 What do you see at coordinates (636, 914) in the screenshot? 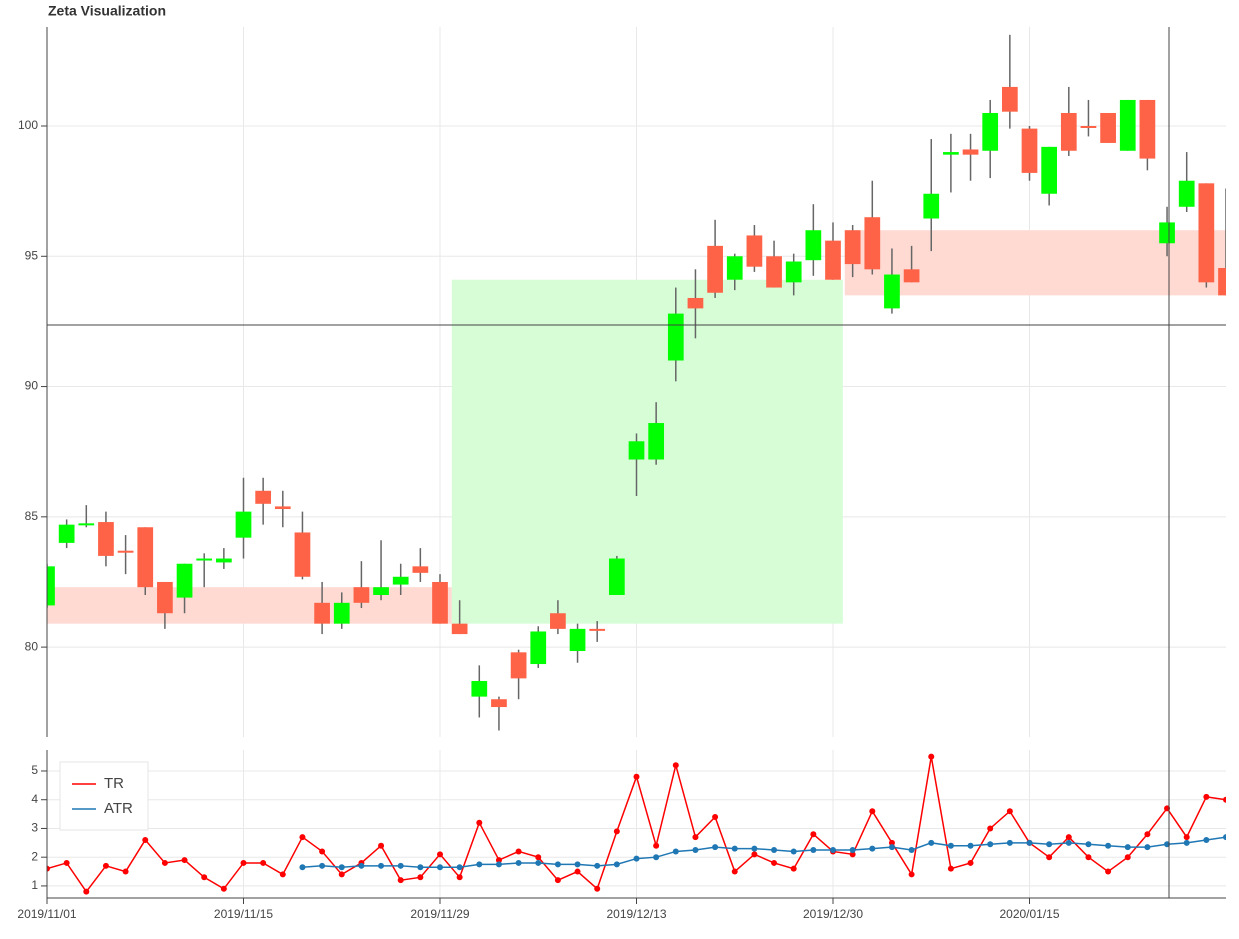
I see `x-tick-label: 2019/12/13` at bounding box center [636, 914].